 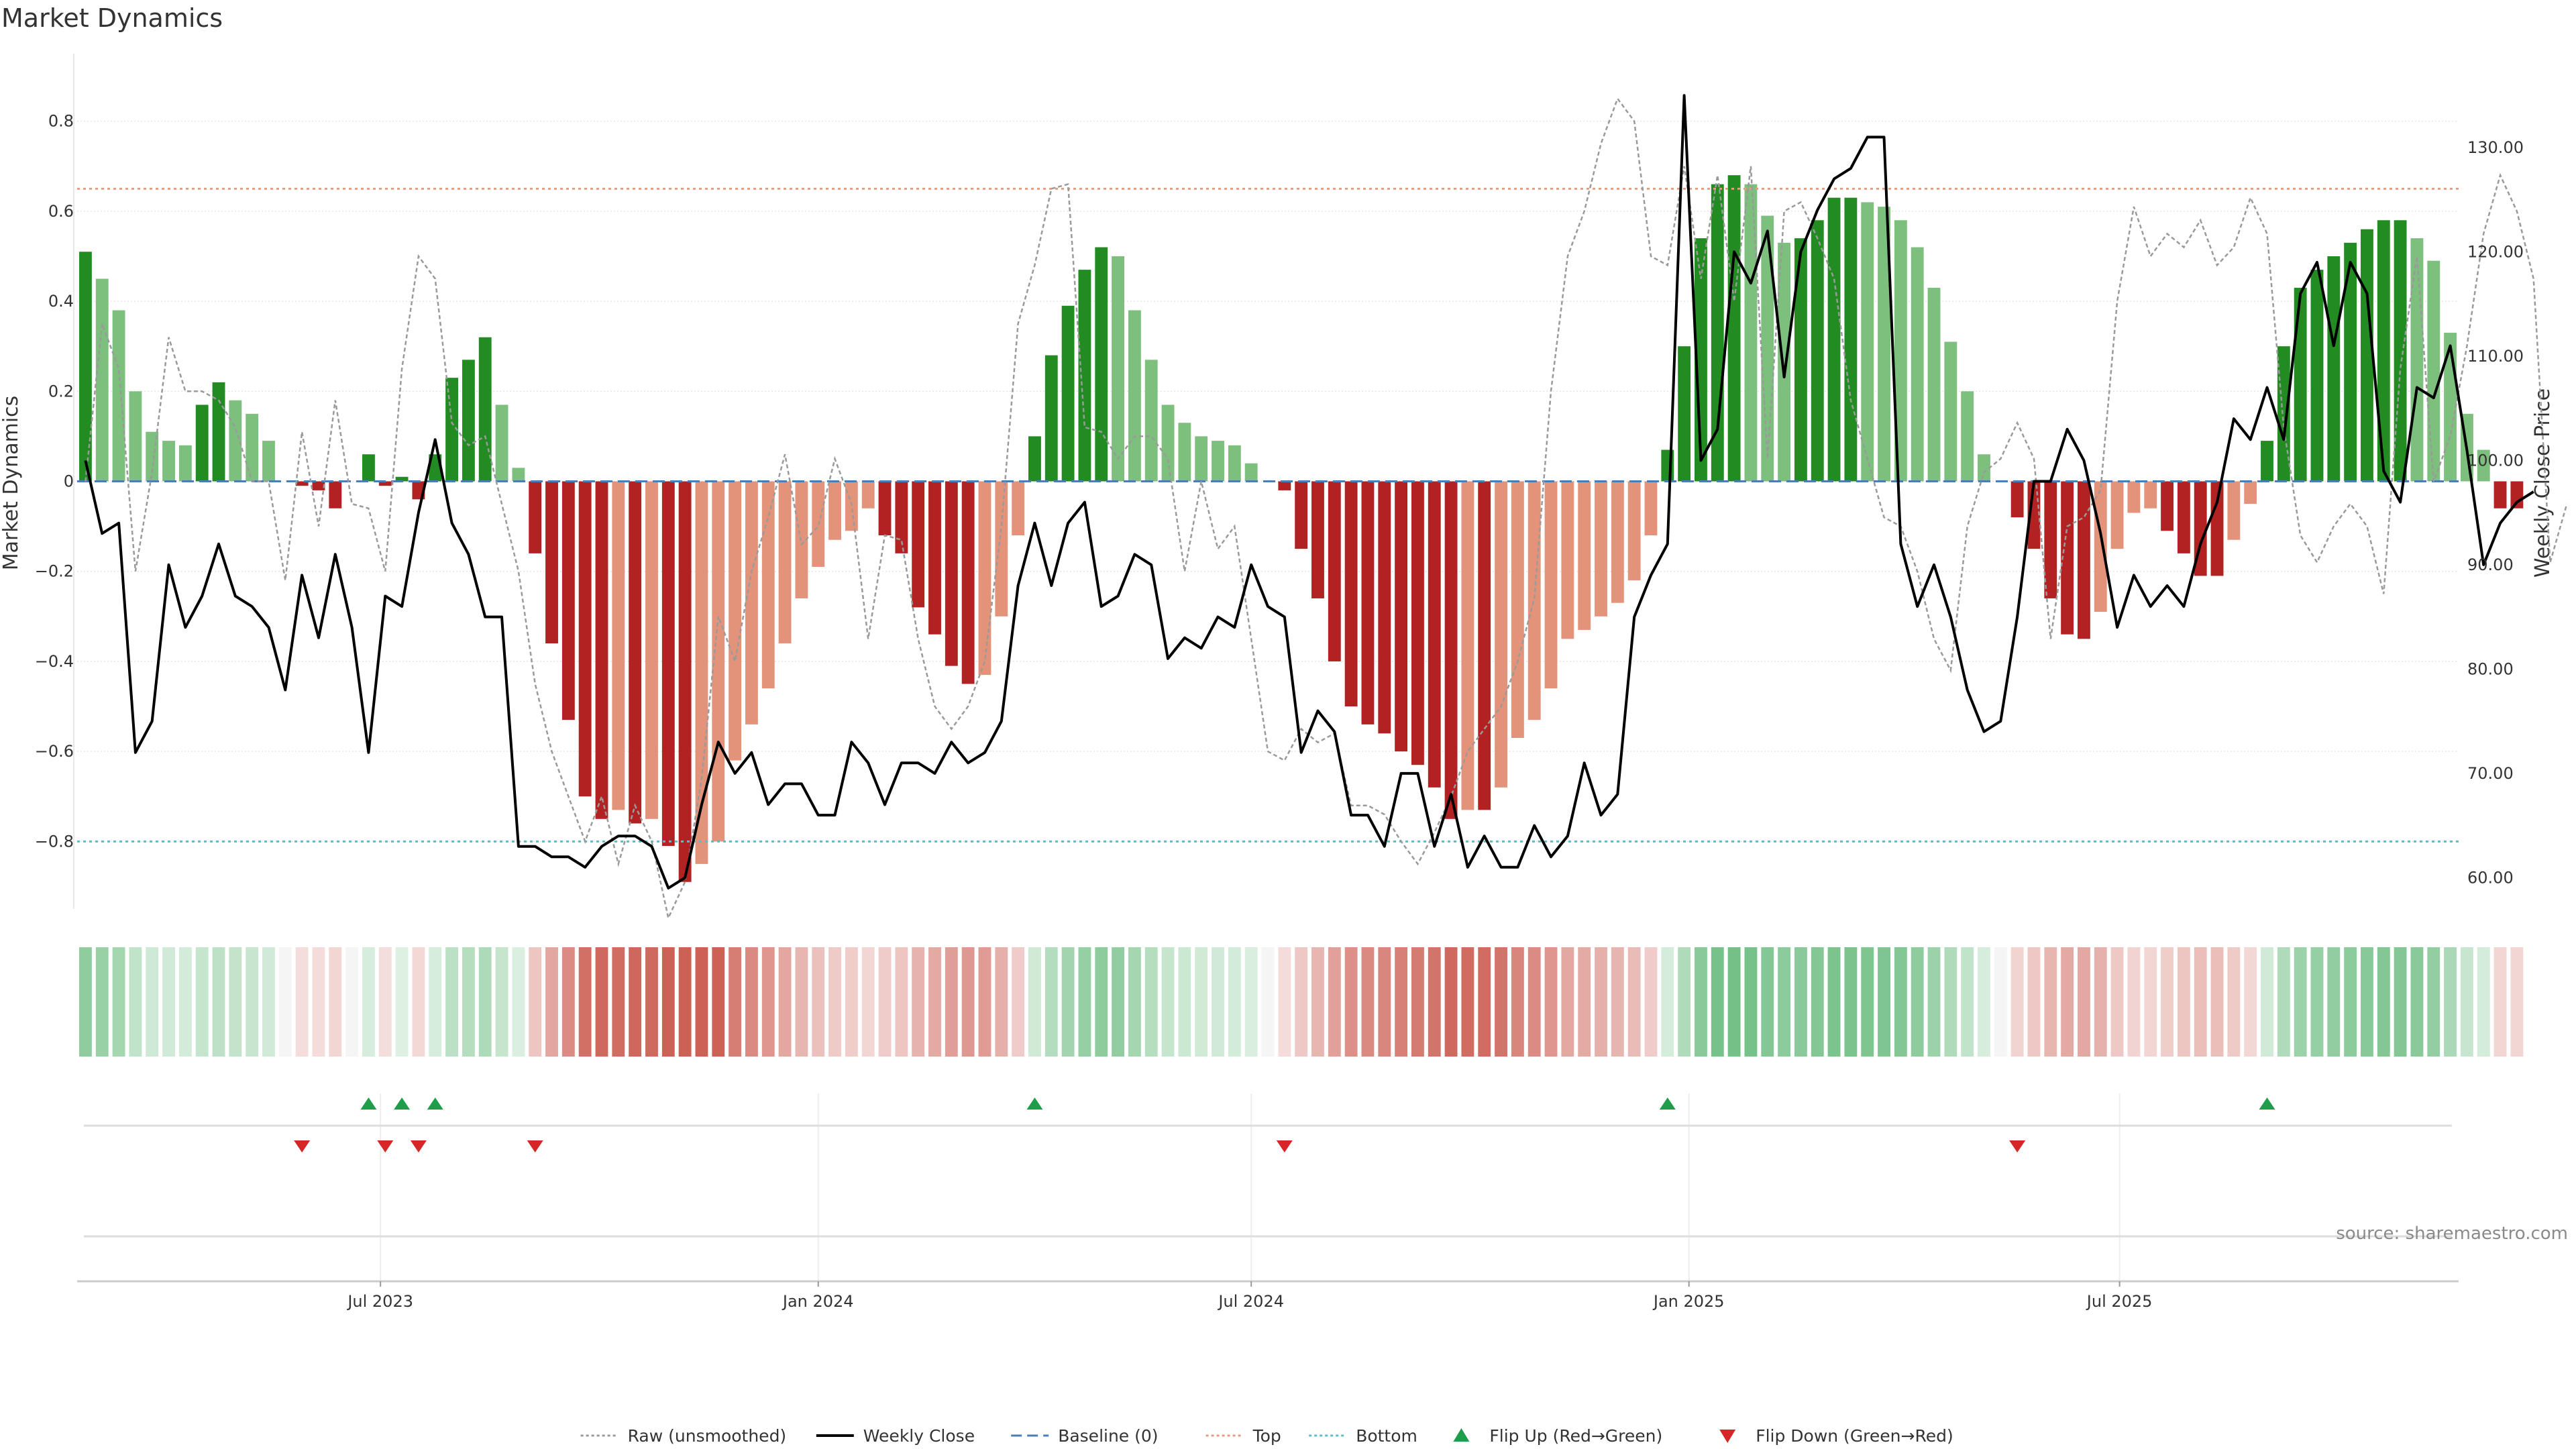 I want to click on x-tick-label: Jul 2025, so click(x=2119, y=1301).